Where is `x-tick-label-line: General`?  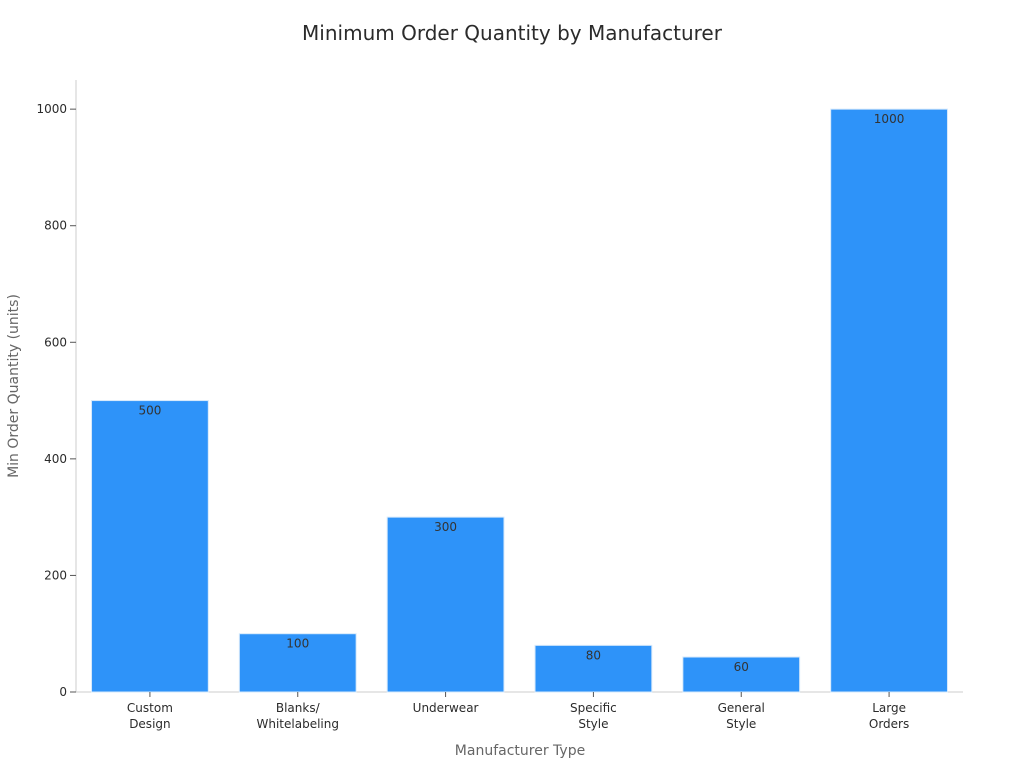 x-tick-label-line: General is located at coordinates (741, 708).